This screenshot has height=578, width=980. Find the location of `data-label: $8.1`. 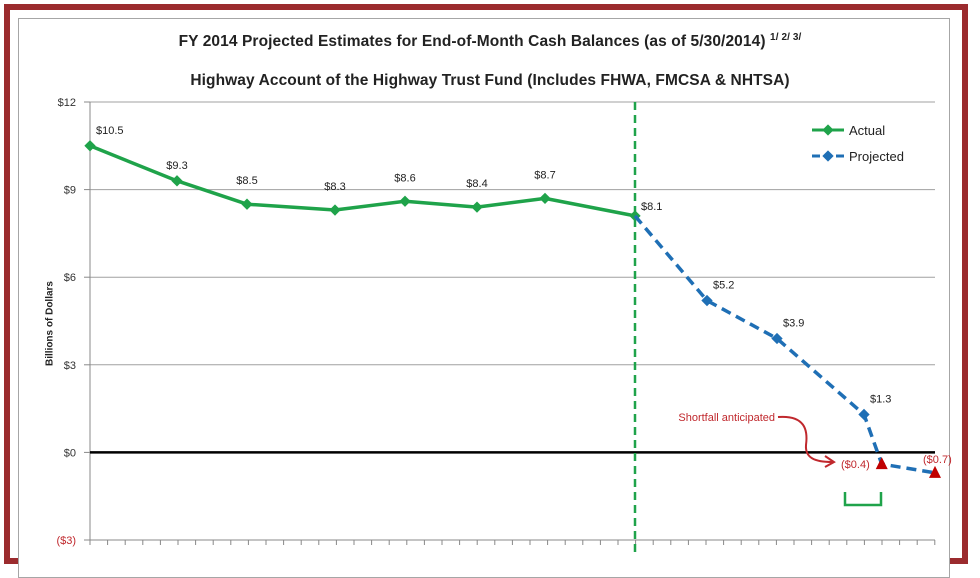

data-label: $8.1 is located at coordinates (651, 207).